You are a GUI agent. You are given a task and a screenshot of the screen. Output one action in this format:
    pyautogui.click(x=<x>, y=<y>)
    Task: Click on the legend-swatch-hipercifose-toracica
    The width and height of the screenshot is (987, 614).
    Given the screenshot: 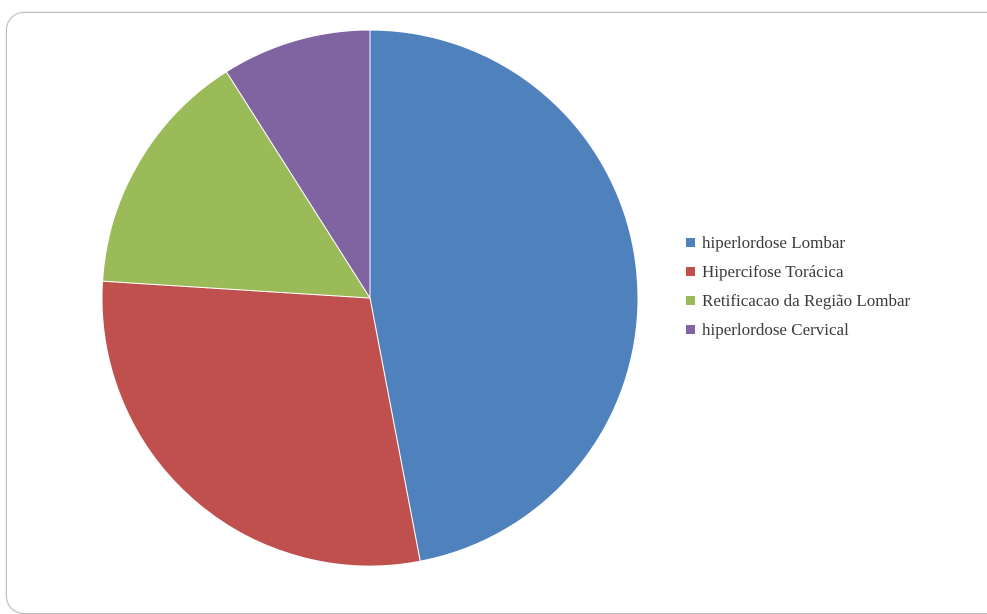 What is the action you would take?
    pyautogui.click(x=690, y=271)
    